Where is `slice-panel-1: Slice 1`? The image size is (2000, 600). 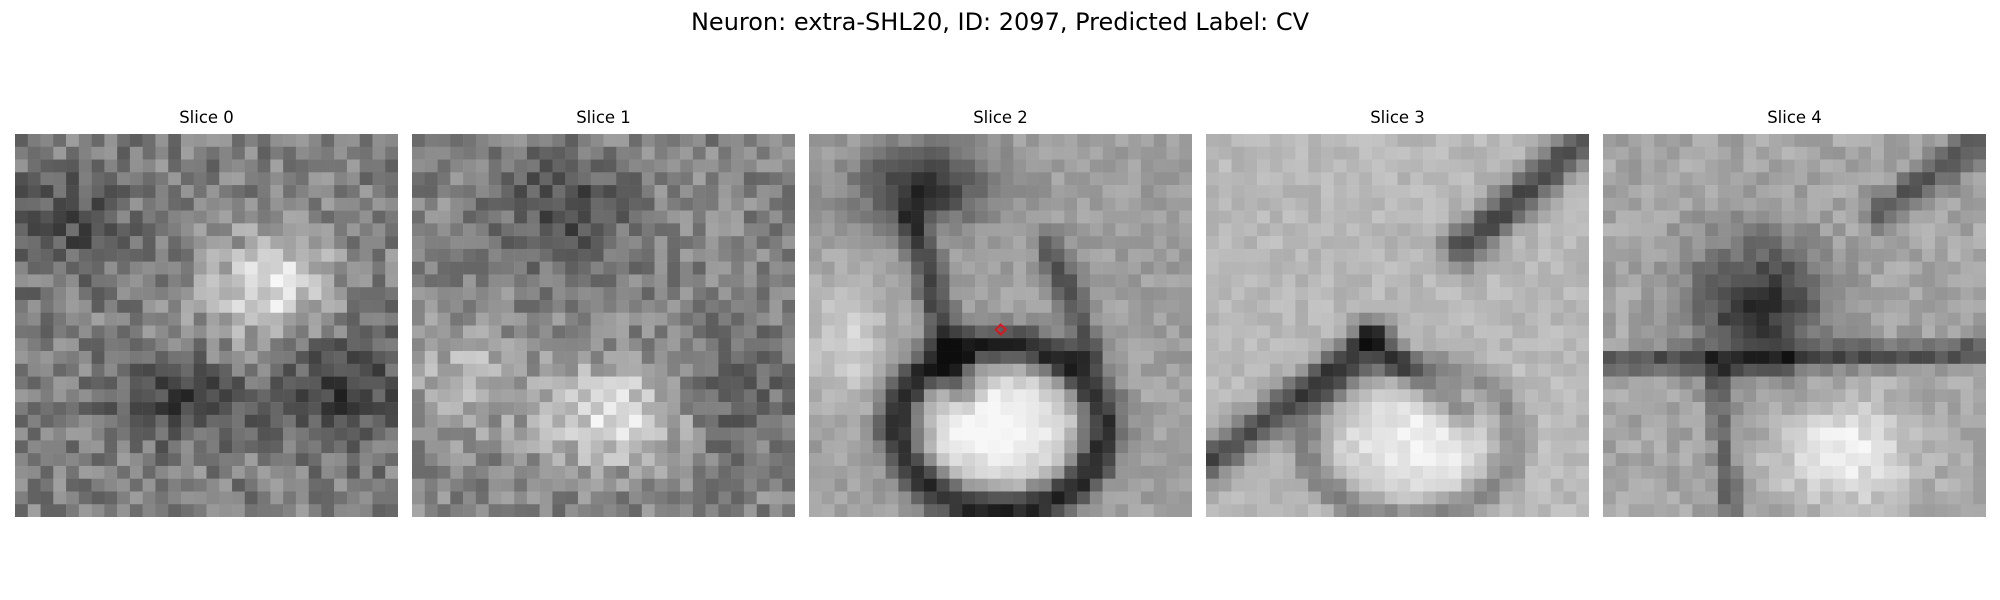
slice-panel-1: Slice 1 is located at coordinates (603, 312).